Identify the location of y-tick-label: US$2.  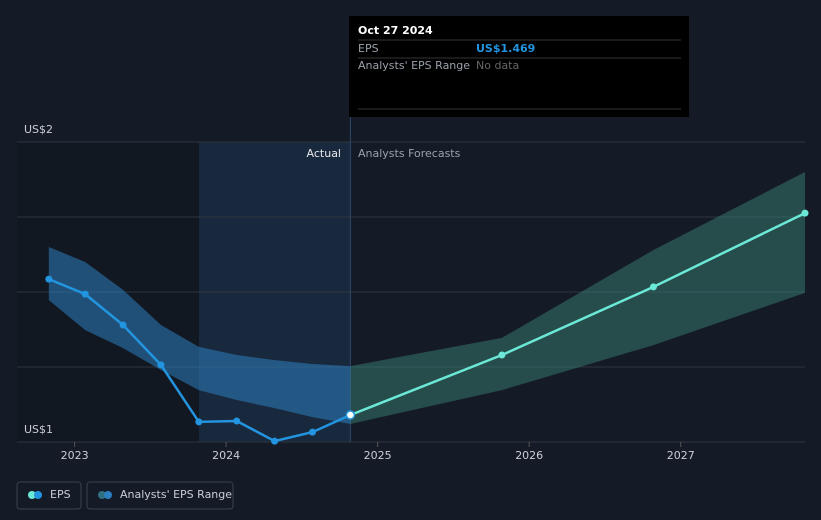
(38, 129).